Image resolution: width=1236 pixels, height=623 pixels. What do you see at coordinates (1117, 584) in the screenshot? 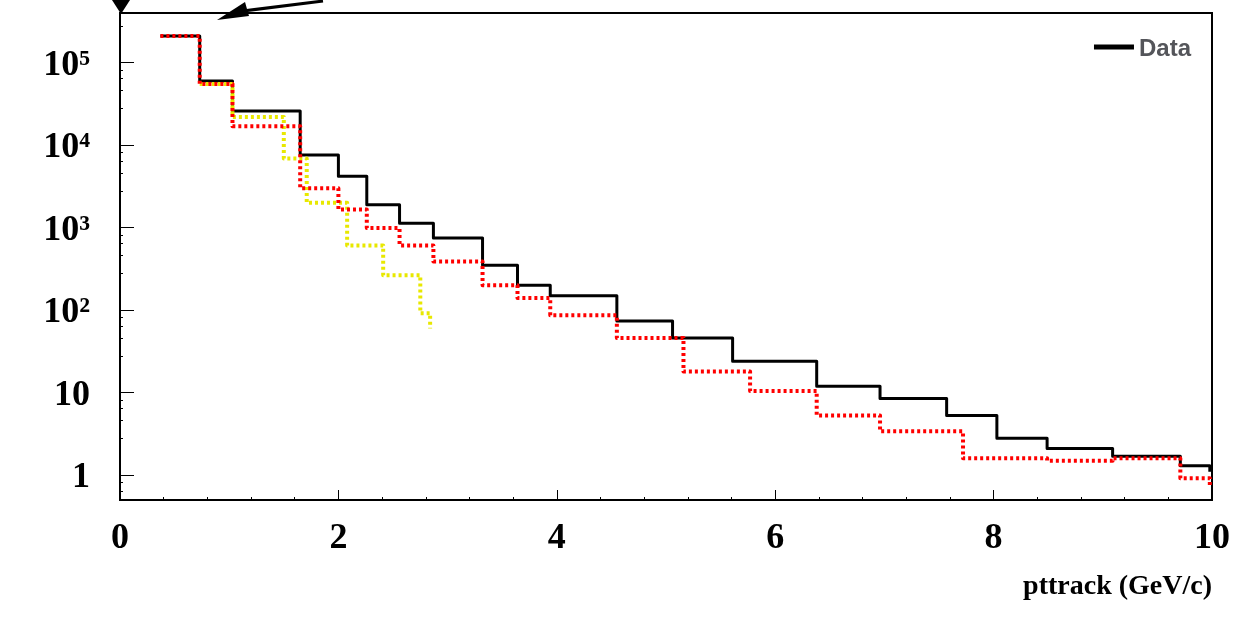
I see `x-axis-title: pttrack (GeV/c)` at bounding box center [1117, 584].